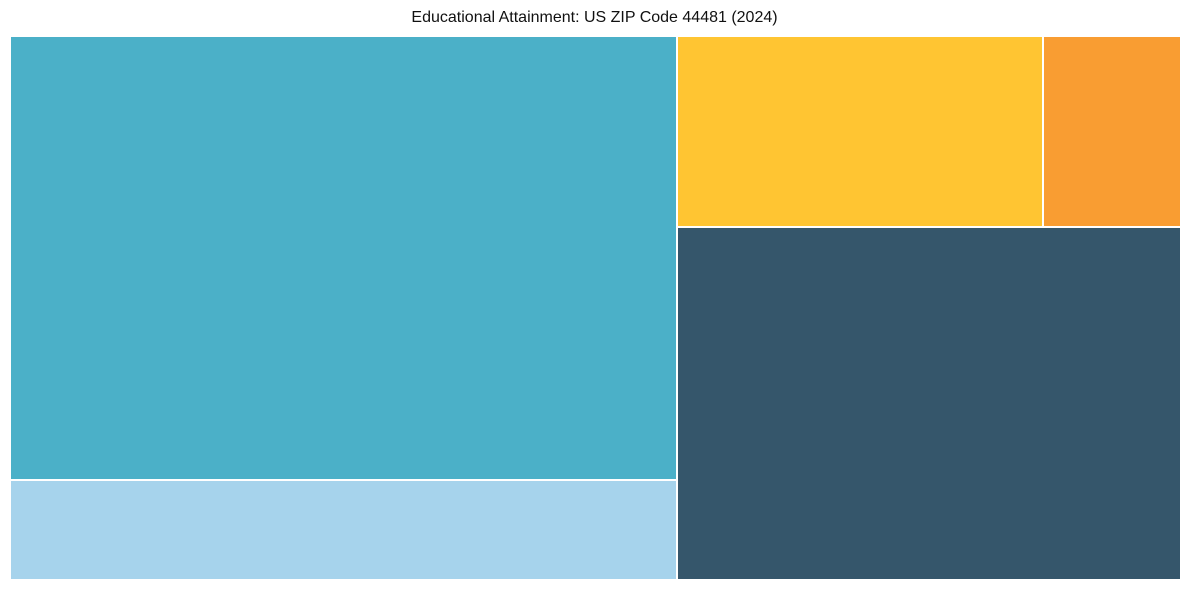  What do you see at coordinates (344, 529) in the screenshot?
I see `treemap-segment-light-blue` at bounding box center [344, 529].